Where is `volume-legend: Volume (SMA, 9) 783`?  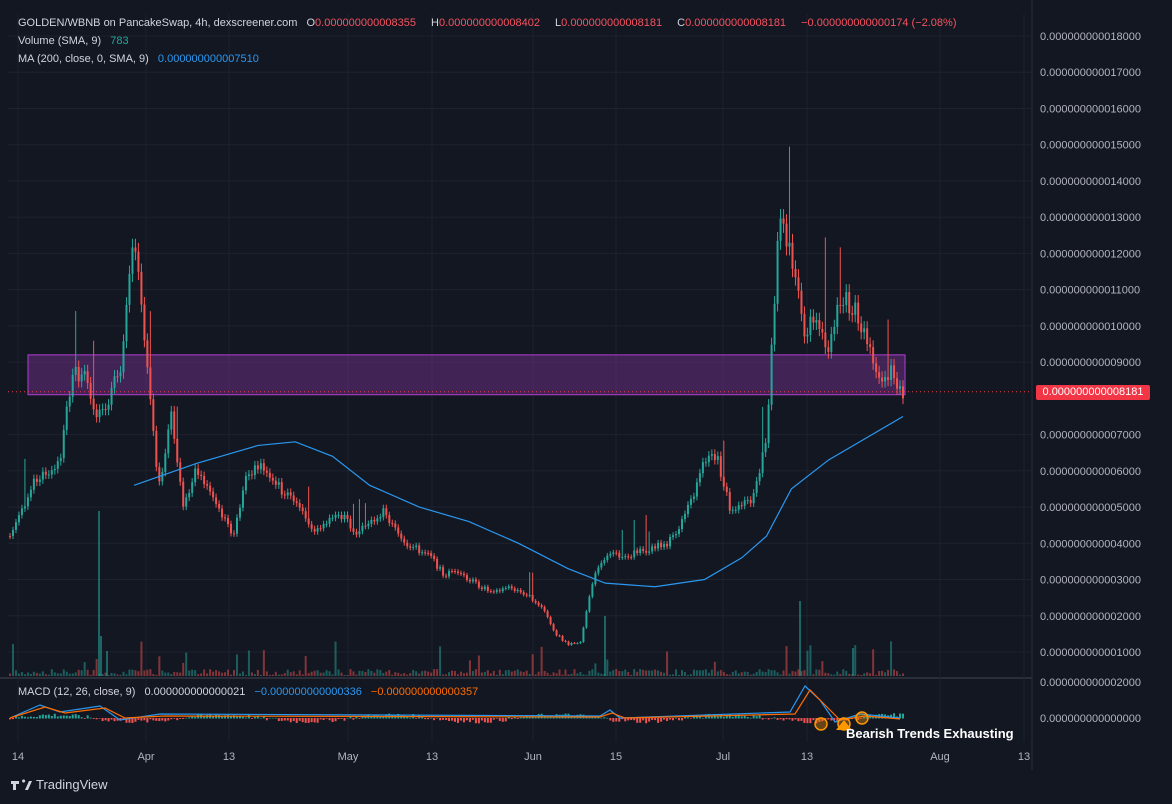 volume-legend: Volume (SMA, 9) 783 is located at coordinates (76, 41).